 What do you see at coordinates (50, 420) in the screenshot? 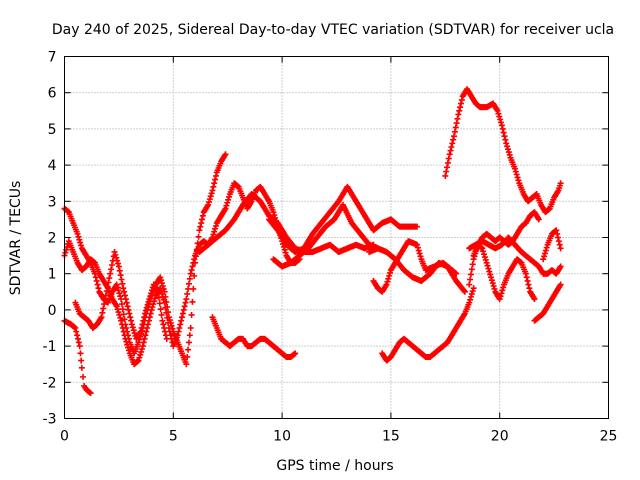
I see `y-tick-label: -3` at bounding box center [50, 420].